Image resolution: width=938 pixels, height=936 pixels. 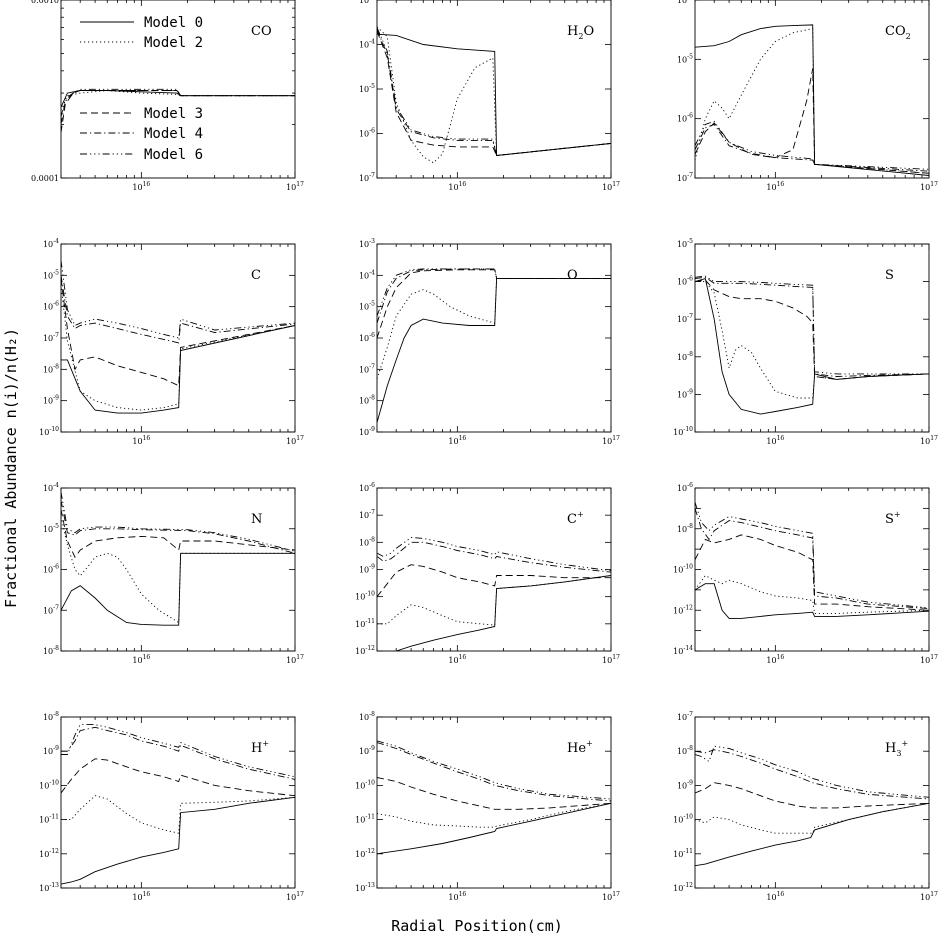 I want to click on species-label: S+, so click(x=893, y=518).